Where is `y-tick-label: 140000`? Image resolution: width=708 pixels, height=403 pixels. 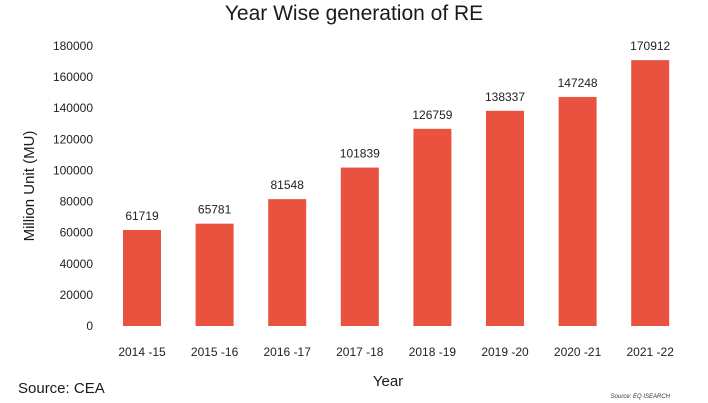 y-tick-label: 140000 is located at coordinates (73, 108).